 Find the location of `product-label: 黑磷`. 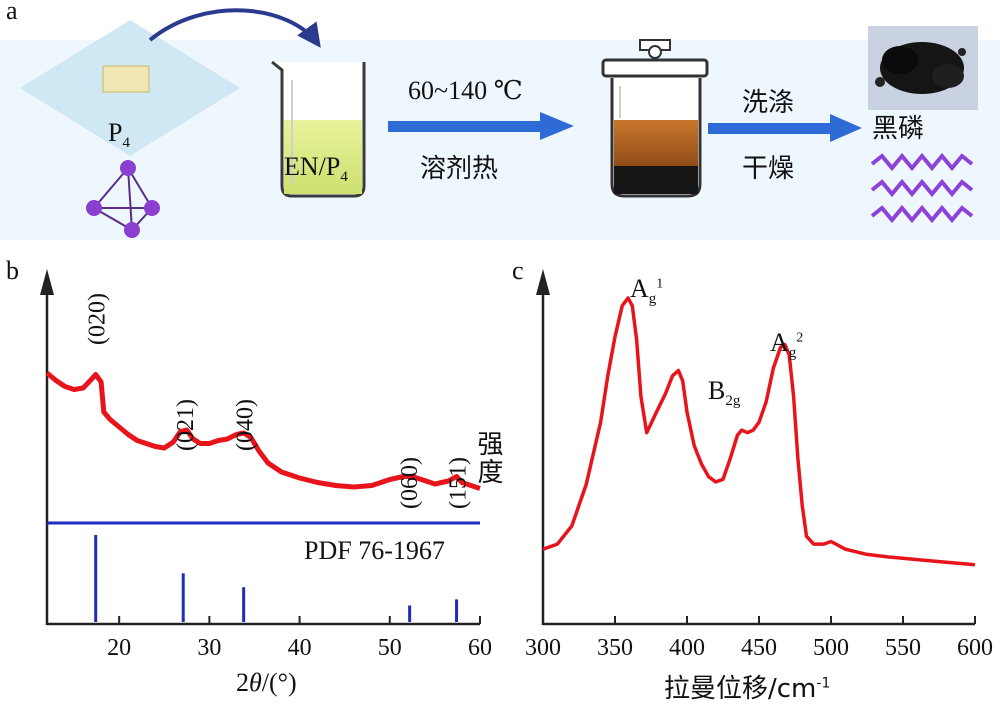

product-label: 黑磷 is located at coordinates (898, 129).